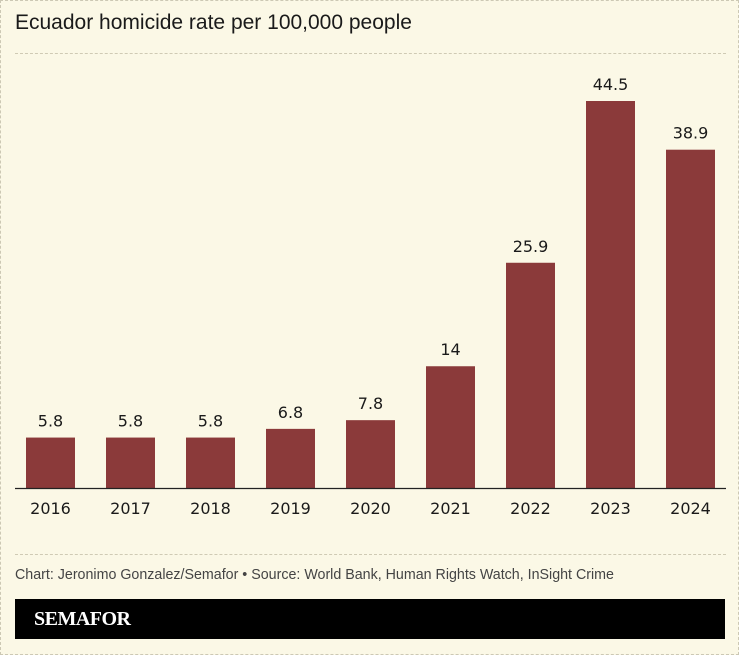 The height and width of the screenshot is (655, 739). Describe the element at coordinates (290, 458) in the screenshot. I see `bar-2019` at that location.